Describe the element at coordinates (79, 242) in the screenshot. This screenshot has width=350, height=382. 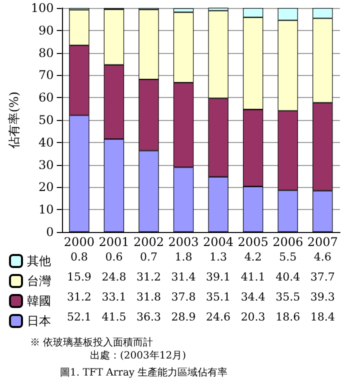
I see `x-tick-label: 2000` at that location.